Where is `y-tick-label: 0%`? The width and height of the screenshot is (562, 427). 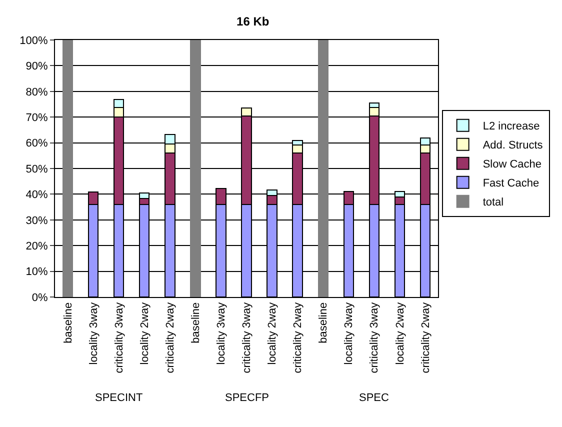
y-tick-label: 0% is located at coordinates (40, 298).